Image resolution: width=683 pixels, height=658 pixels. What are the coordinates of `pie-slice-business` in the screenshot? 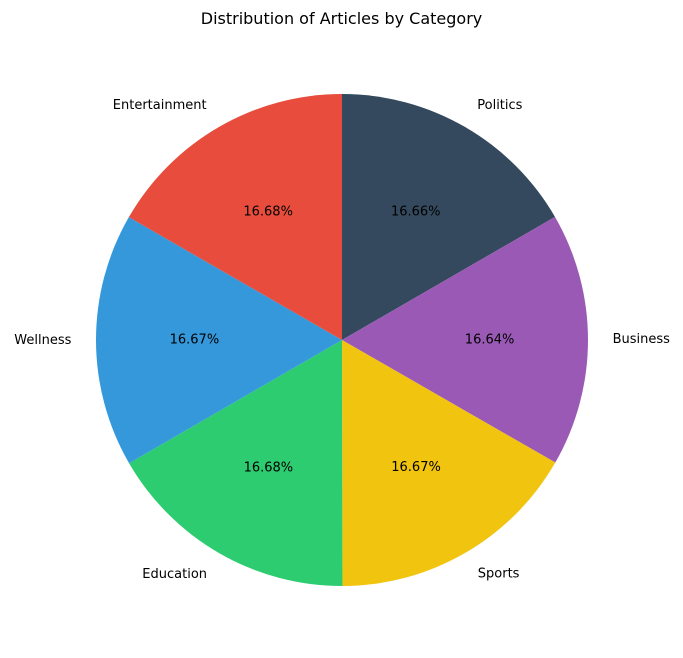 It's located at (465, 339).